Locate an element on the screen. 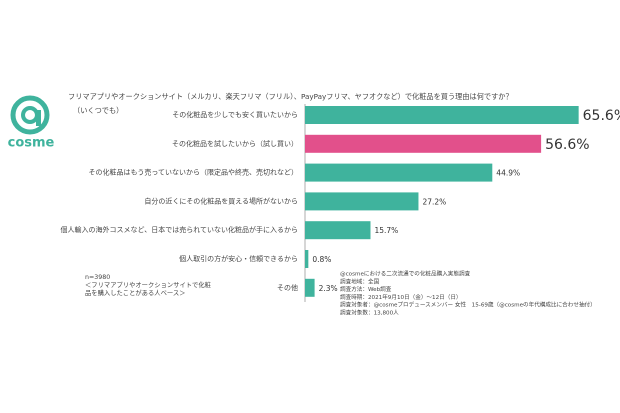 The image size is (620, 413). category-label: 自分の近くにその化粧品を買える場所がないから is located at coordinates (221, 200).